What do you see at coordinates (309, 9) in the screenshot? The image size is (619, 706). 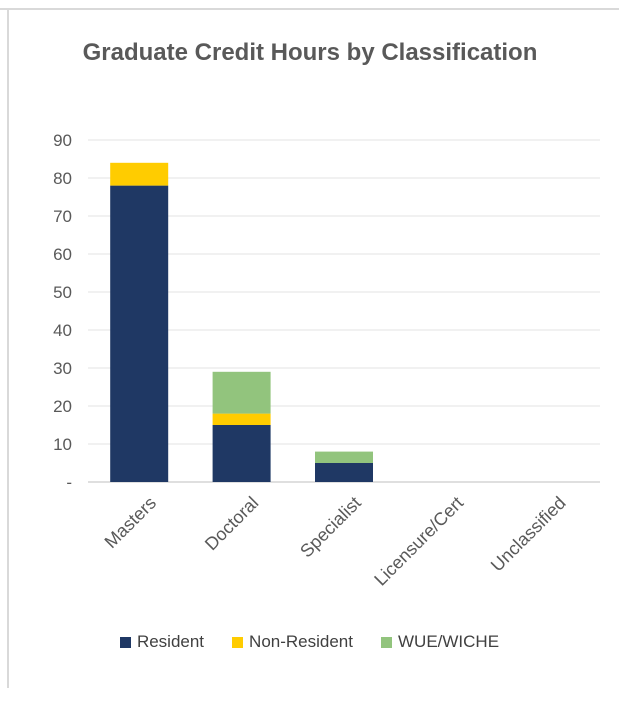 I see `chart-frame-top-border` at bounding box center [309, 9].